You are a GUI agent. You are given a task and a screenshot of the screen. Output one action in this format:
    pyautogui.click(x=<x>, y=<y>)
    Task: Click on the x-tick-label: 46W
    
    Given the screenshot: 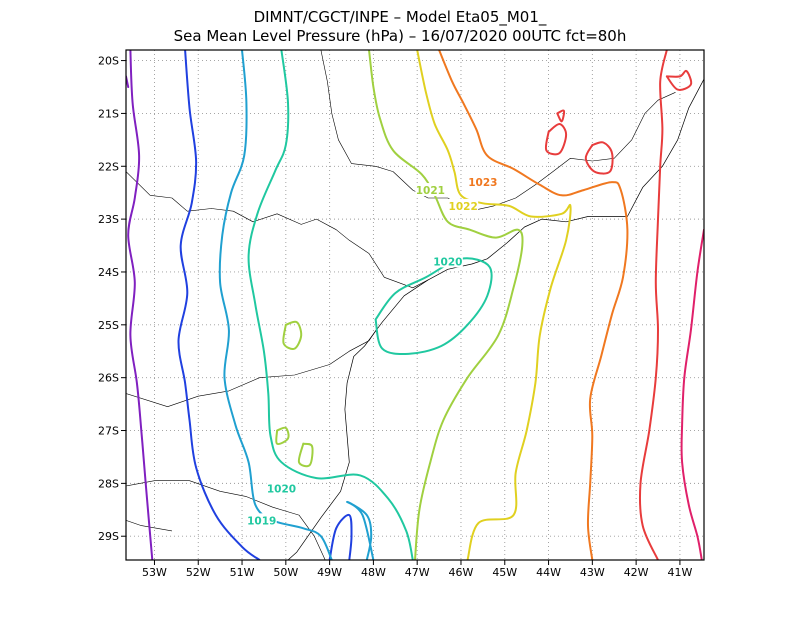 What is the action you would take?
    pyautogui.click(x=461, y=572)
    